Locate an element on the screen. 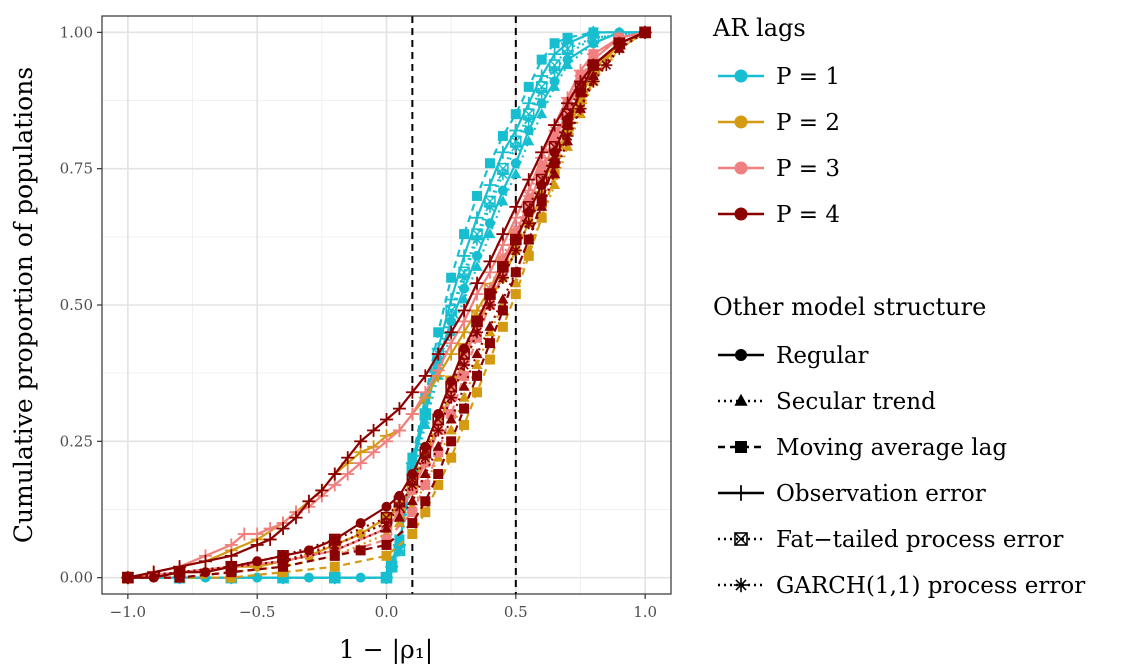  legend-ar-lags-entry: P = 2 is located at coordinates (779, 123).